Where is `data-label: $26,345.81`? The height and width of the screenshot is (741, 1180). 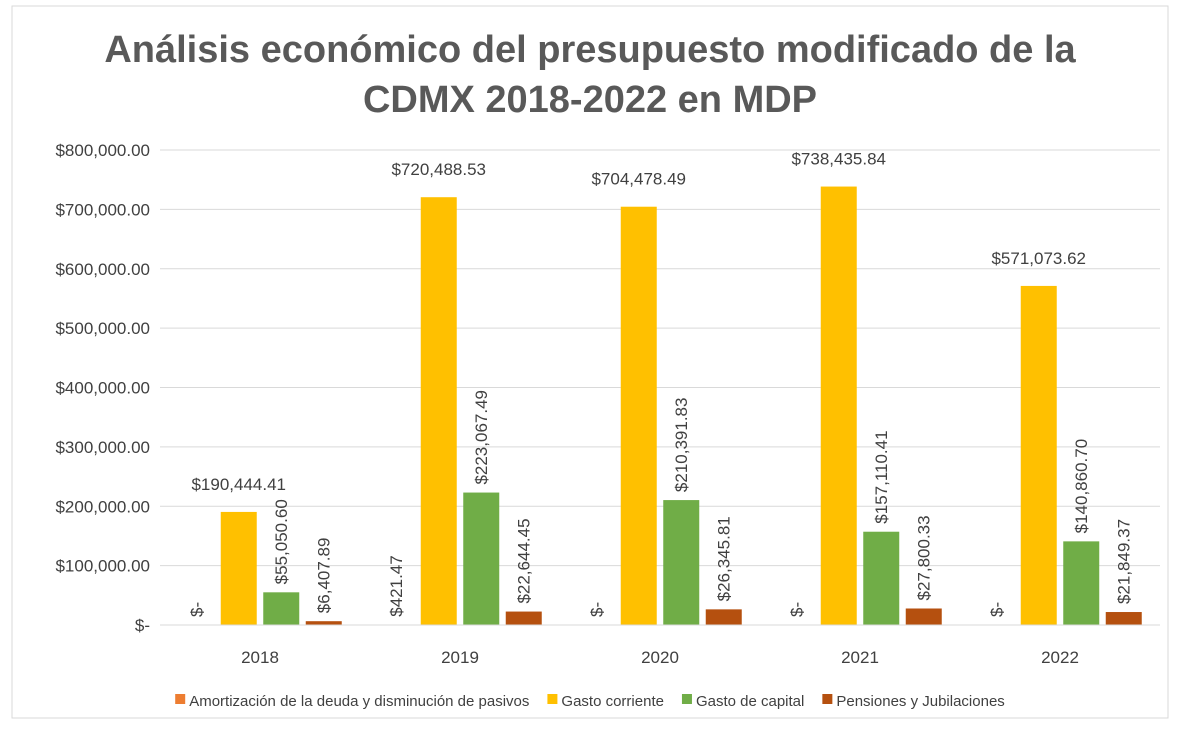 data-label: $26,345.81 is located at coordinates (724, 558).